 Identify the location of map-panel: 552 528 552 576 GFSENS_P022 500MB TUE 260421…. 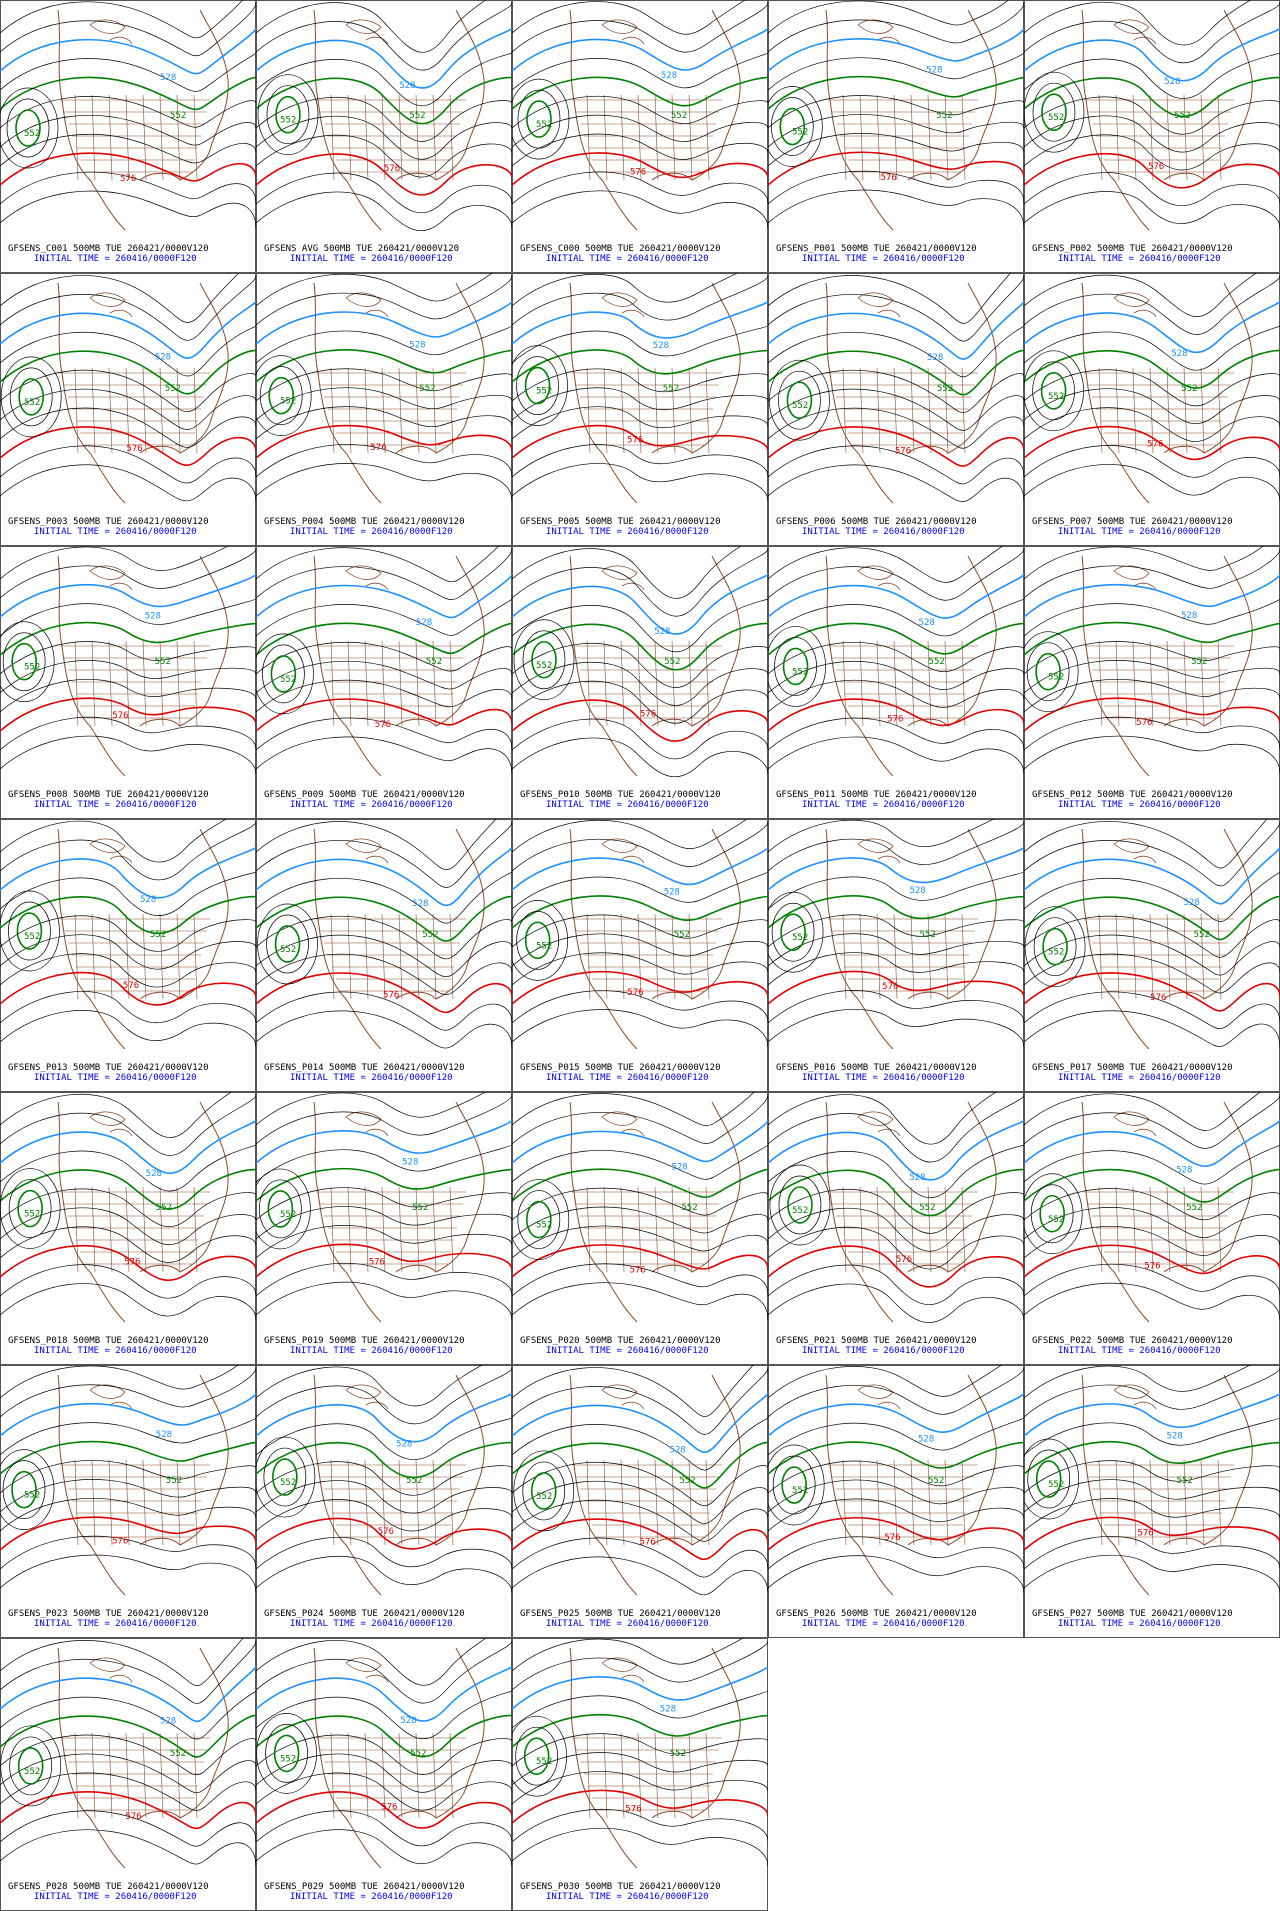
(1152, 1228).